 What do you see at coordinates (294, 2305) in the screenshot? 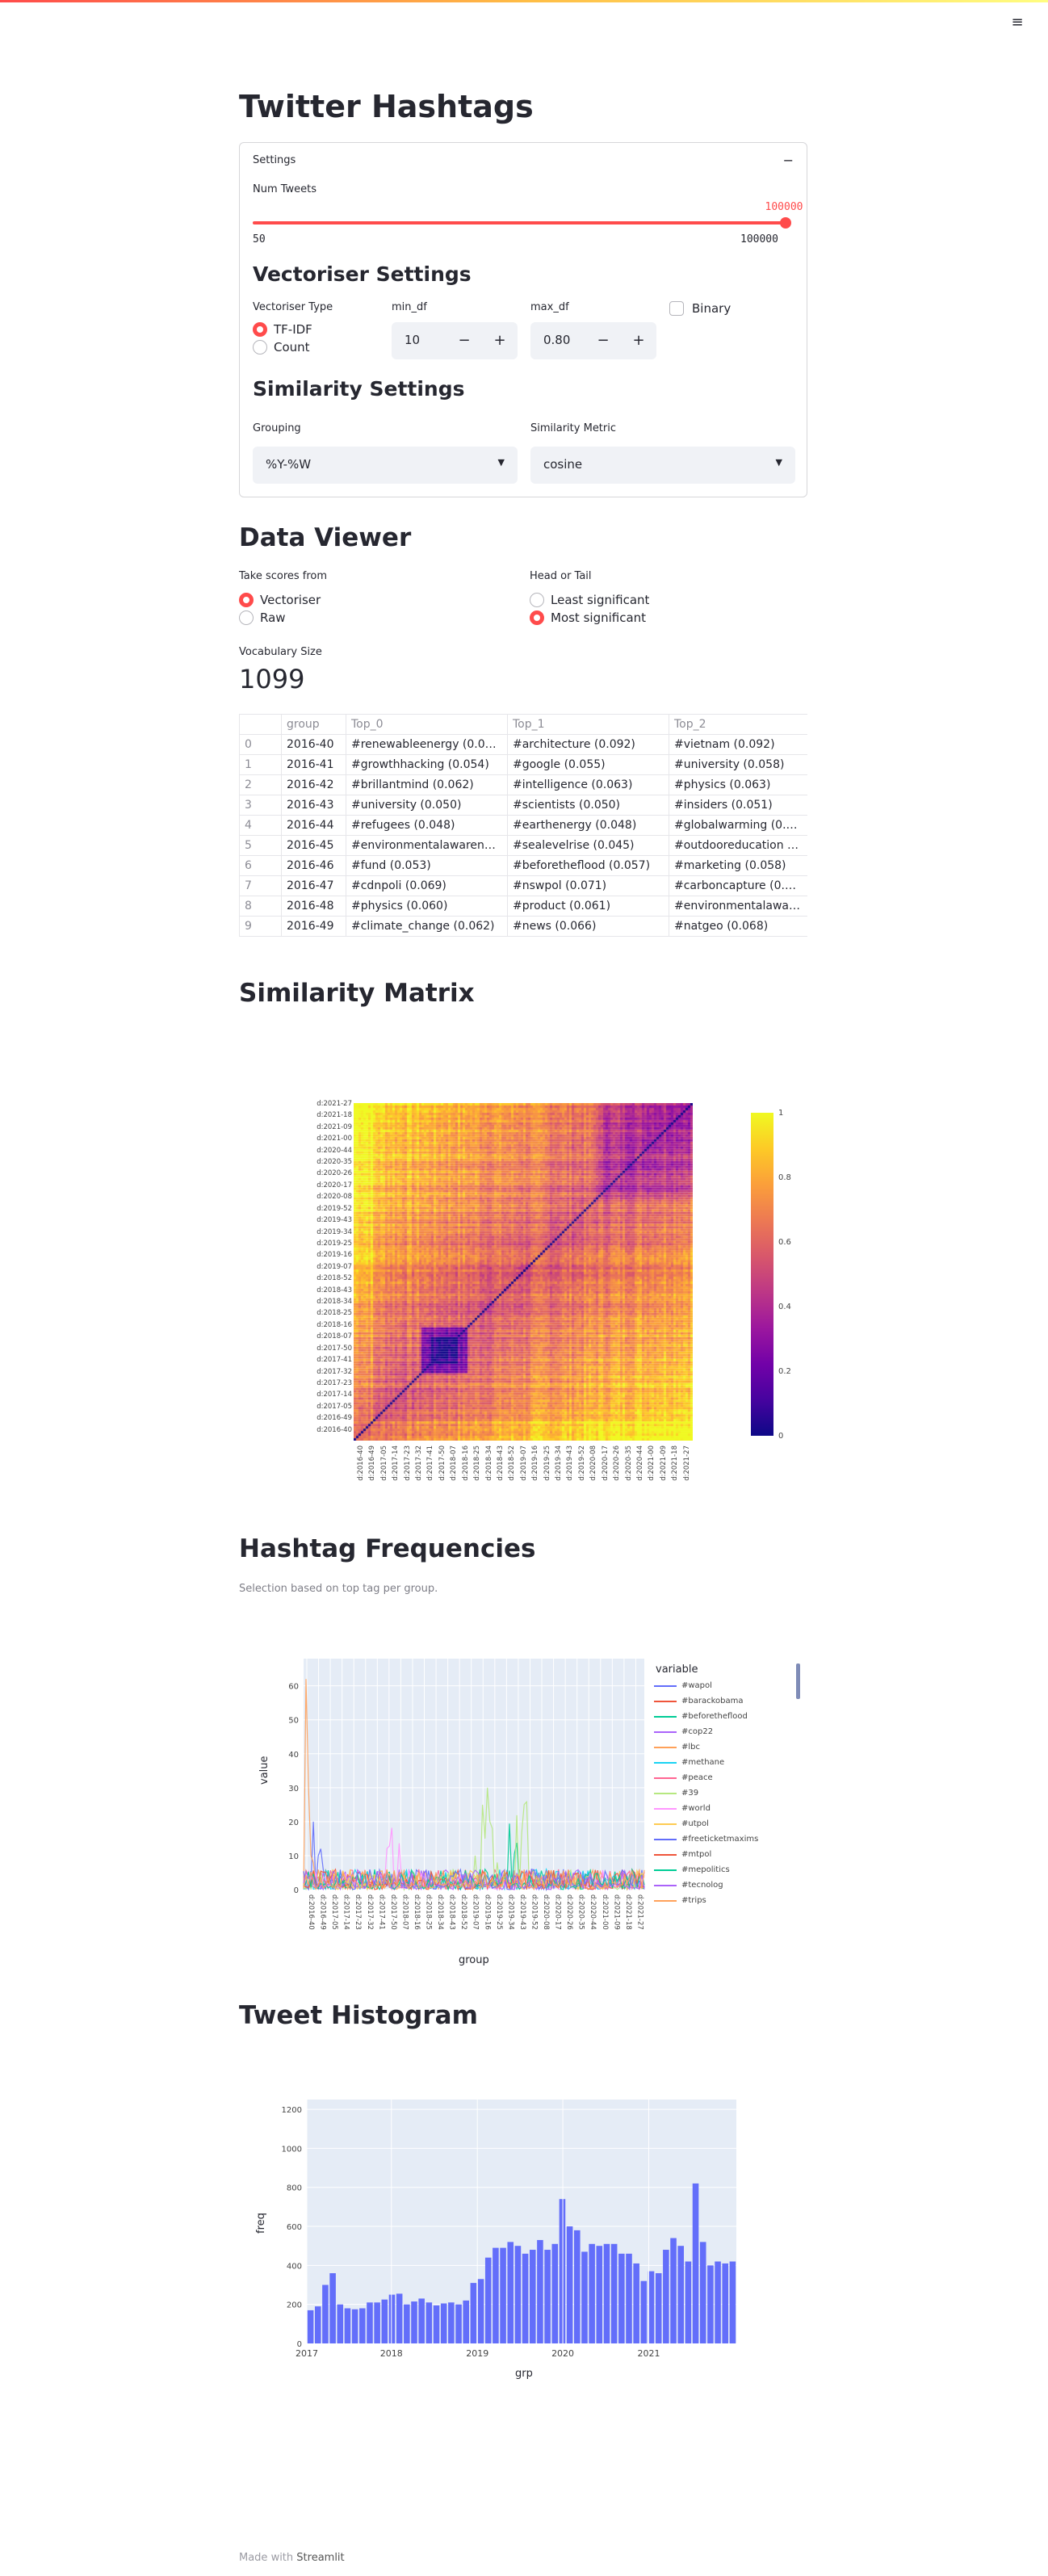
I see `histogram-y-tick: 200` at bounding box center [294, 2305].